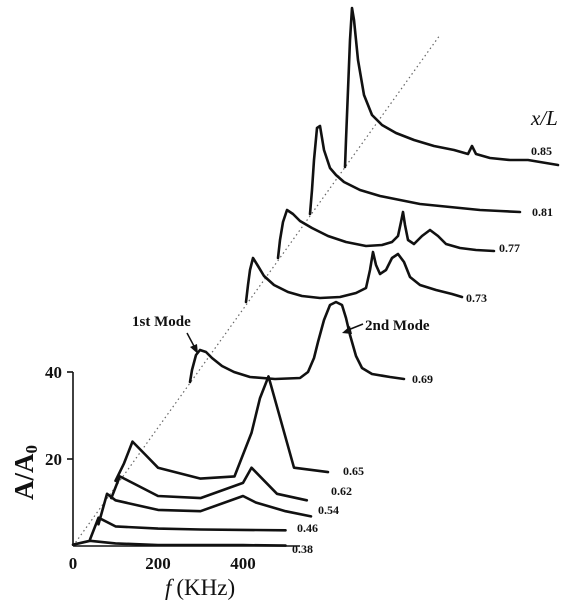  I want to click on x-tick-label: 400, so click(243, 563).